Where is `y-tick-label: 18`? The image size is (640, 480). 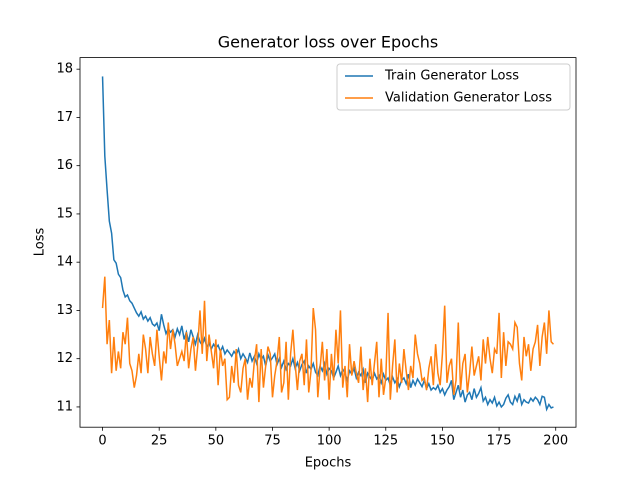
y-tick-label: 18 is located at coordinates (64, 69).